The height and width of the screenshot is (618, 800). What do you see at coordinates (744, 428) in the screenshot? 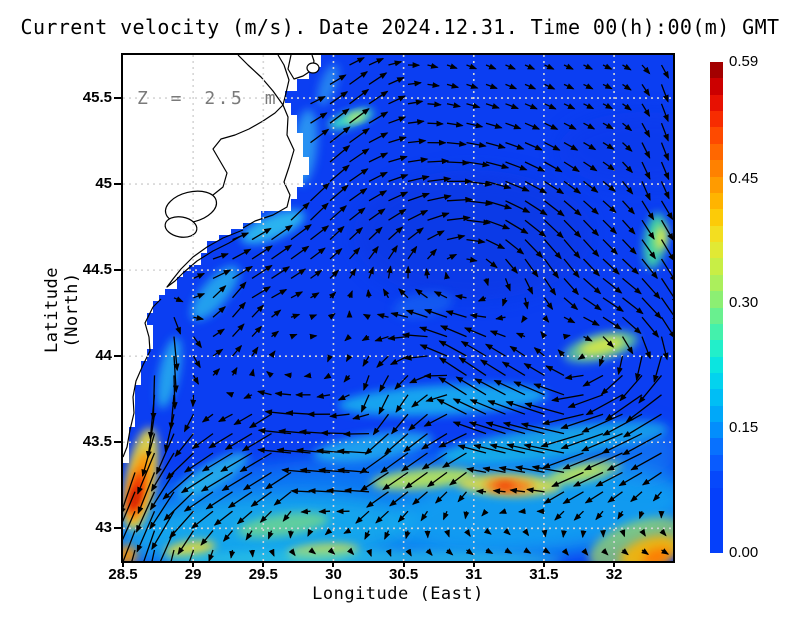
I see `colorbar-tick-label: 0.15` at bounding box center [744, 428].